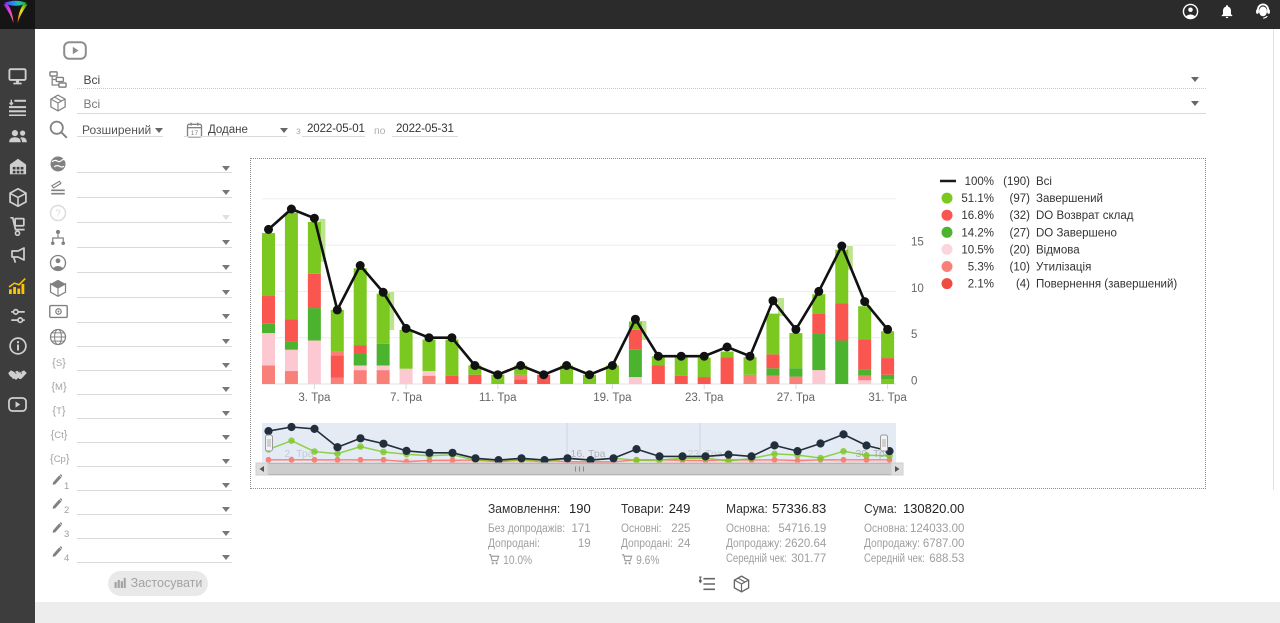  I want to click on svg-text: Завершений, so click(1069, 199).